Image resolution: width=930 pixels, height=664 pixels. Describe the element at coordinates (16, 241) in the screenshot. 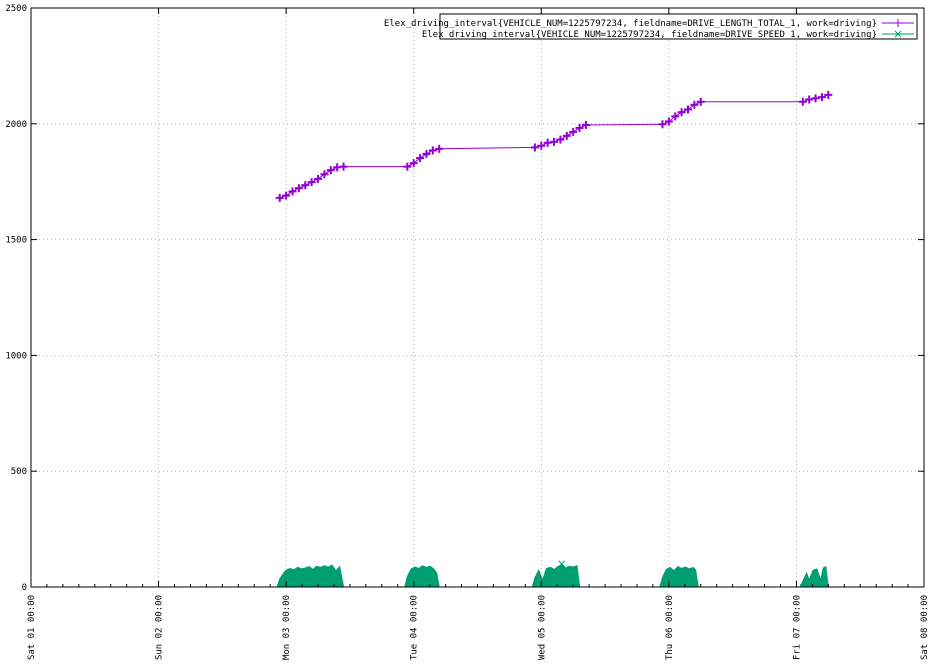

I see `y-tick-label: 1500` at that location.